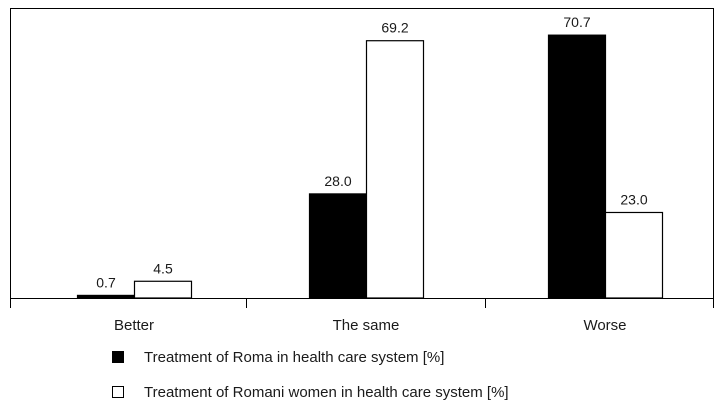 The height and width of the screenshot is (416, 714). What do you see at coordinates (394, 28) in the screenshot?
I see `data-label-romani-women-1: 69.2` at bounding box center [394, 28].